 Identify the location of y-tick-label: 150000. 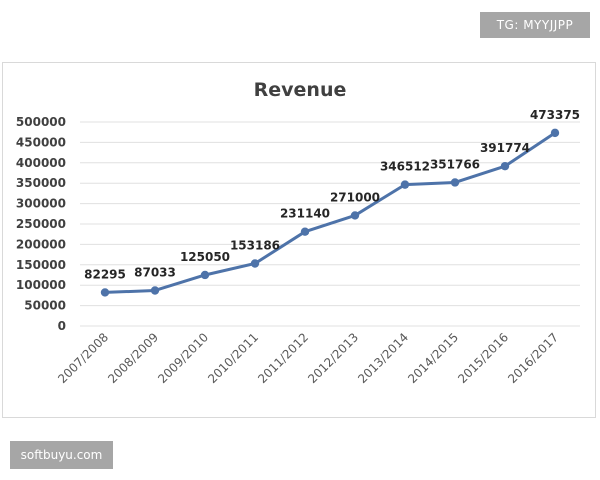
(41, 265).